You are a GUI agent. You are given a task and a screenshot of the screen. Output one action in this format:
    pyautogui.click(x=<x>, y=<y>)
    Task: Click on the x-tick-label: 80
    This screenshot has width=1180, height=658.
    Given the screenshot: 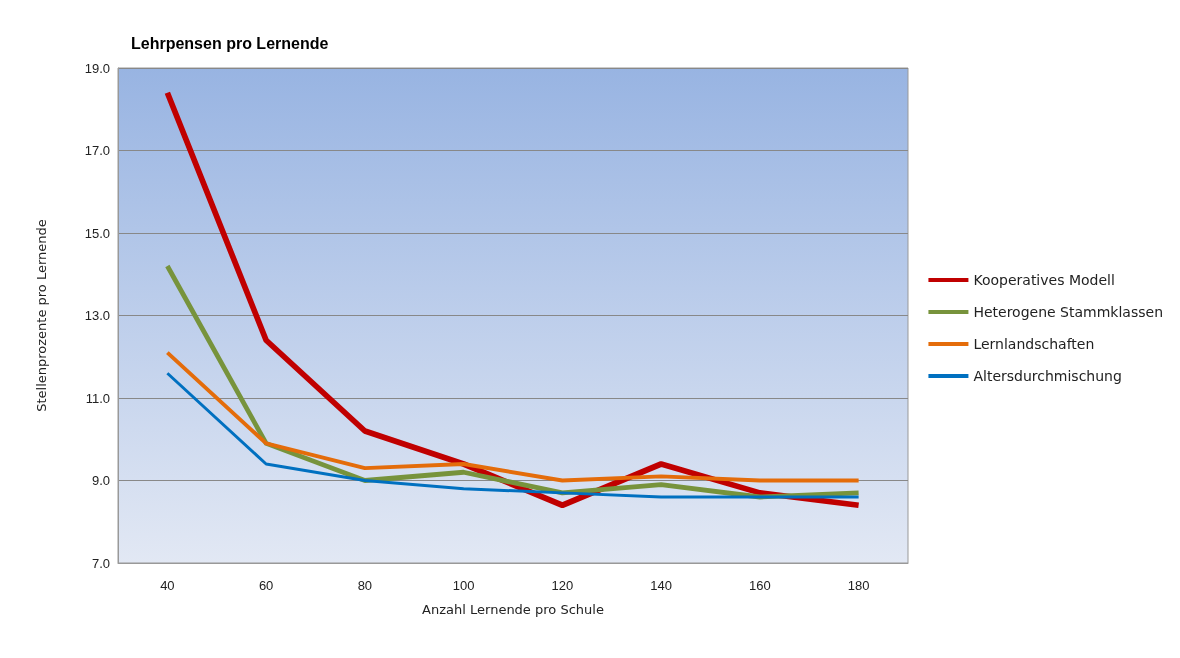 What is the action you would take?
    pyautogui.click(x=365, y=585)
    